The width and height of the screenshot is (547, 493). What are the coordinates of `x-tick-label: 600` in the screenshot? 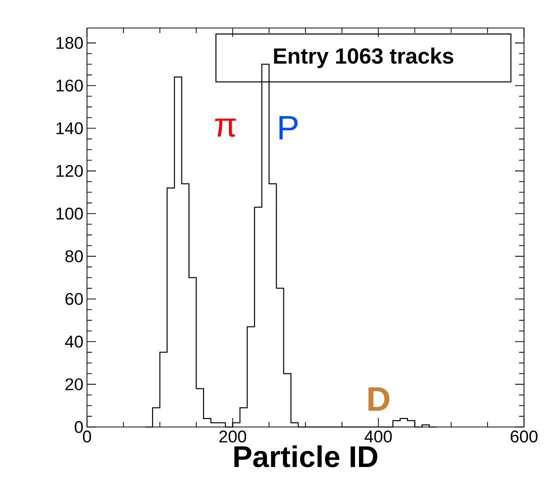 It's located at (524, 436).